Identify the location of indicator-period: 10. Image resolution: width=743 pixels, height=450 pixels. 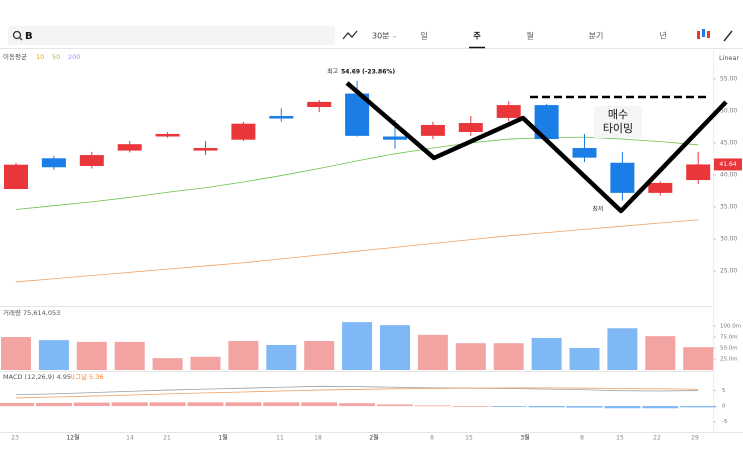
(40, 57).